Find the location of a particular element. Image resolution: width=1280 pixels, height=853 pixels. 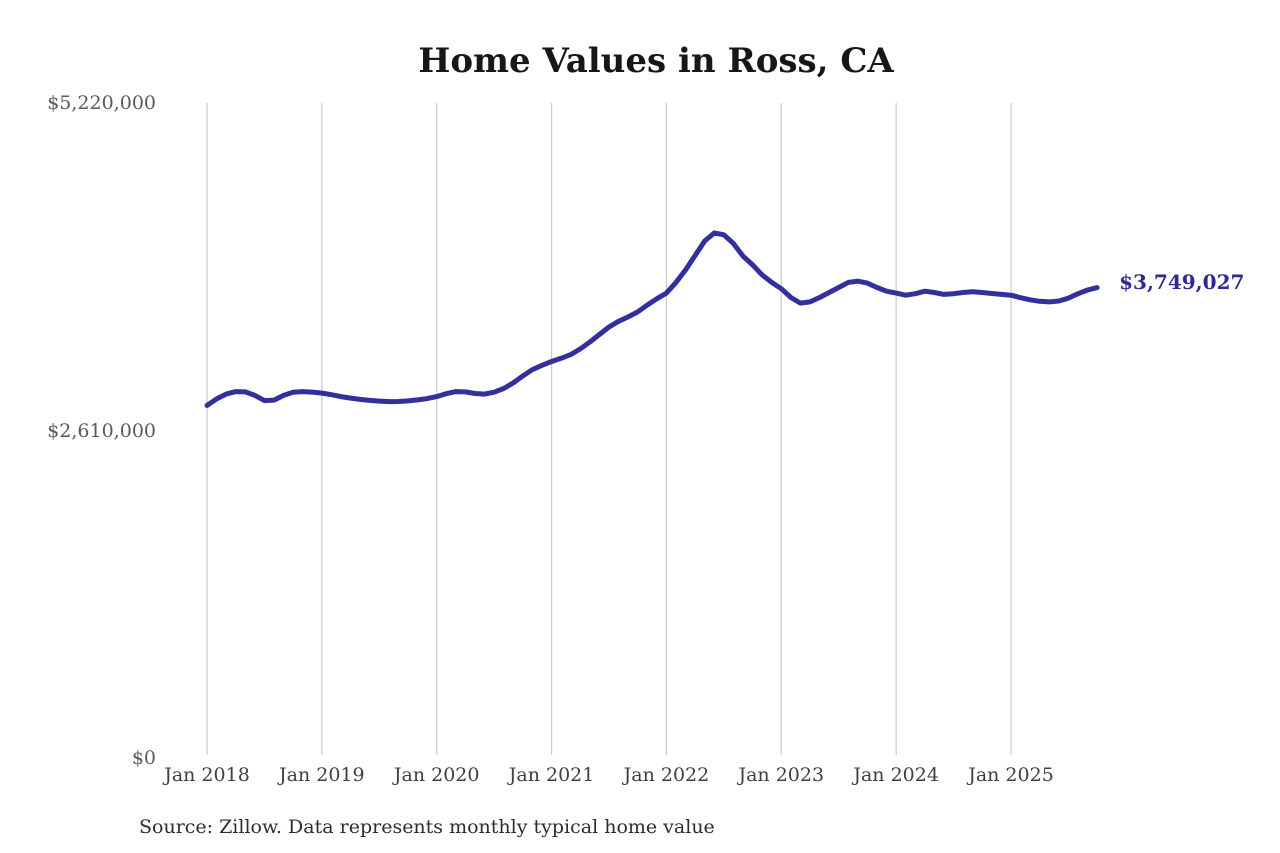

latest-value-label: $3,749,027 is located at coordinates (1182, 281).